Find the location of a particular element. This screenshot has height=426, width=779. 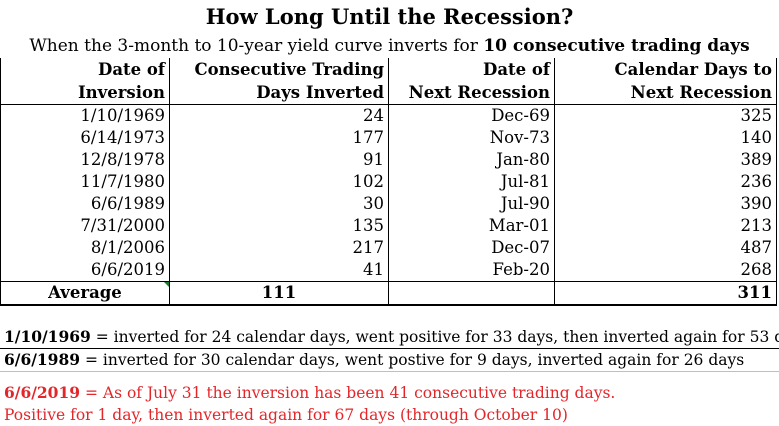

inversion-date-cell: 8/1/2006 is located at coordinates (85, 248).